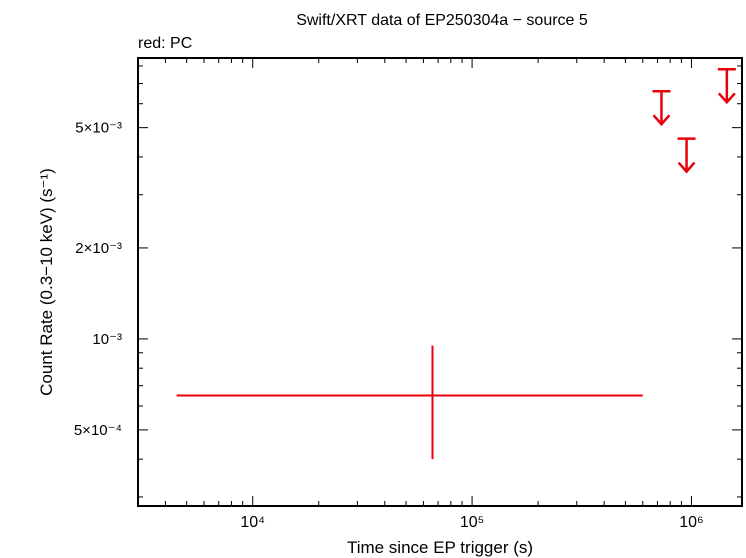 The image size is (746, 558). I want to click on chart-title: Swift/XRT data of EP250304a − source 5, so click(442, 20).